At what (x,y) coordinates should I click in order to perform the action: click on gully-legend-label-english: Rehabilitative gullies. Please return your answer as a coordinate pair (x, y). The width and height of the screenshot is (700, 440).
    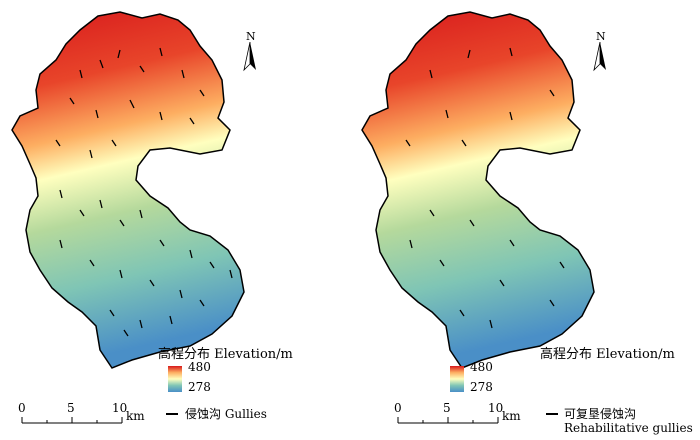
    Looking at the image, I should click on (628, 428).